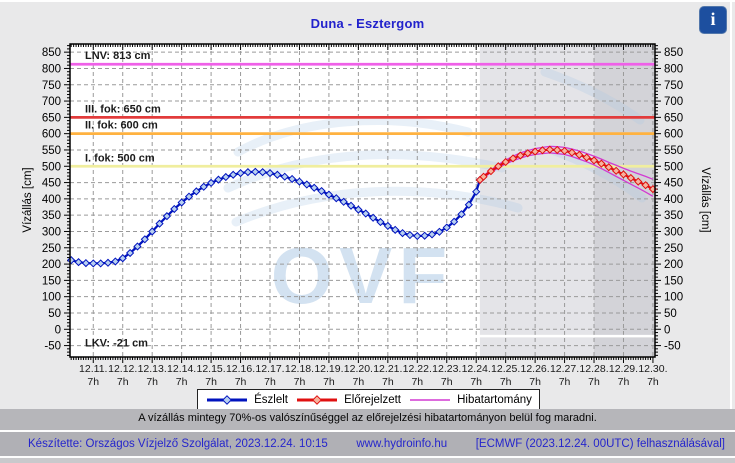 The height and width of the screenshot is (463, 735). What do you see at coordinates (152, 369) in the screenshot?
I see `svg-text: 12.13.` at bounding box center [152, 369].